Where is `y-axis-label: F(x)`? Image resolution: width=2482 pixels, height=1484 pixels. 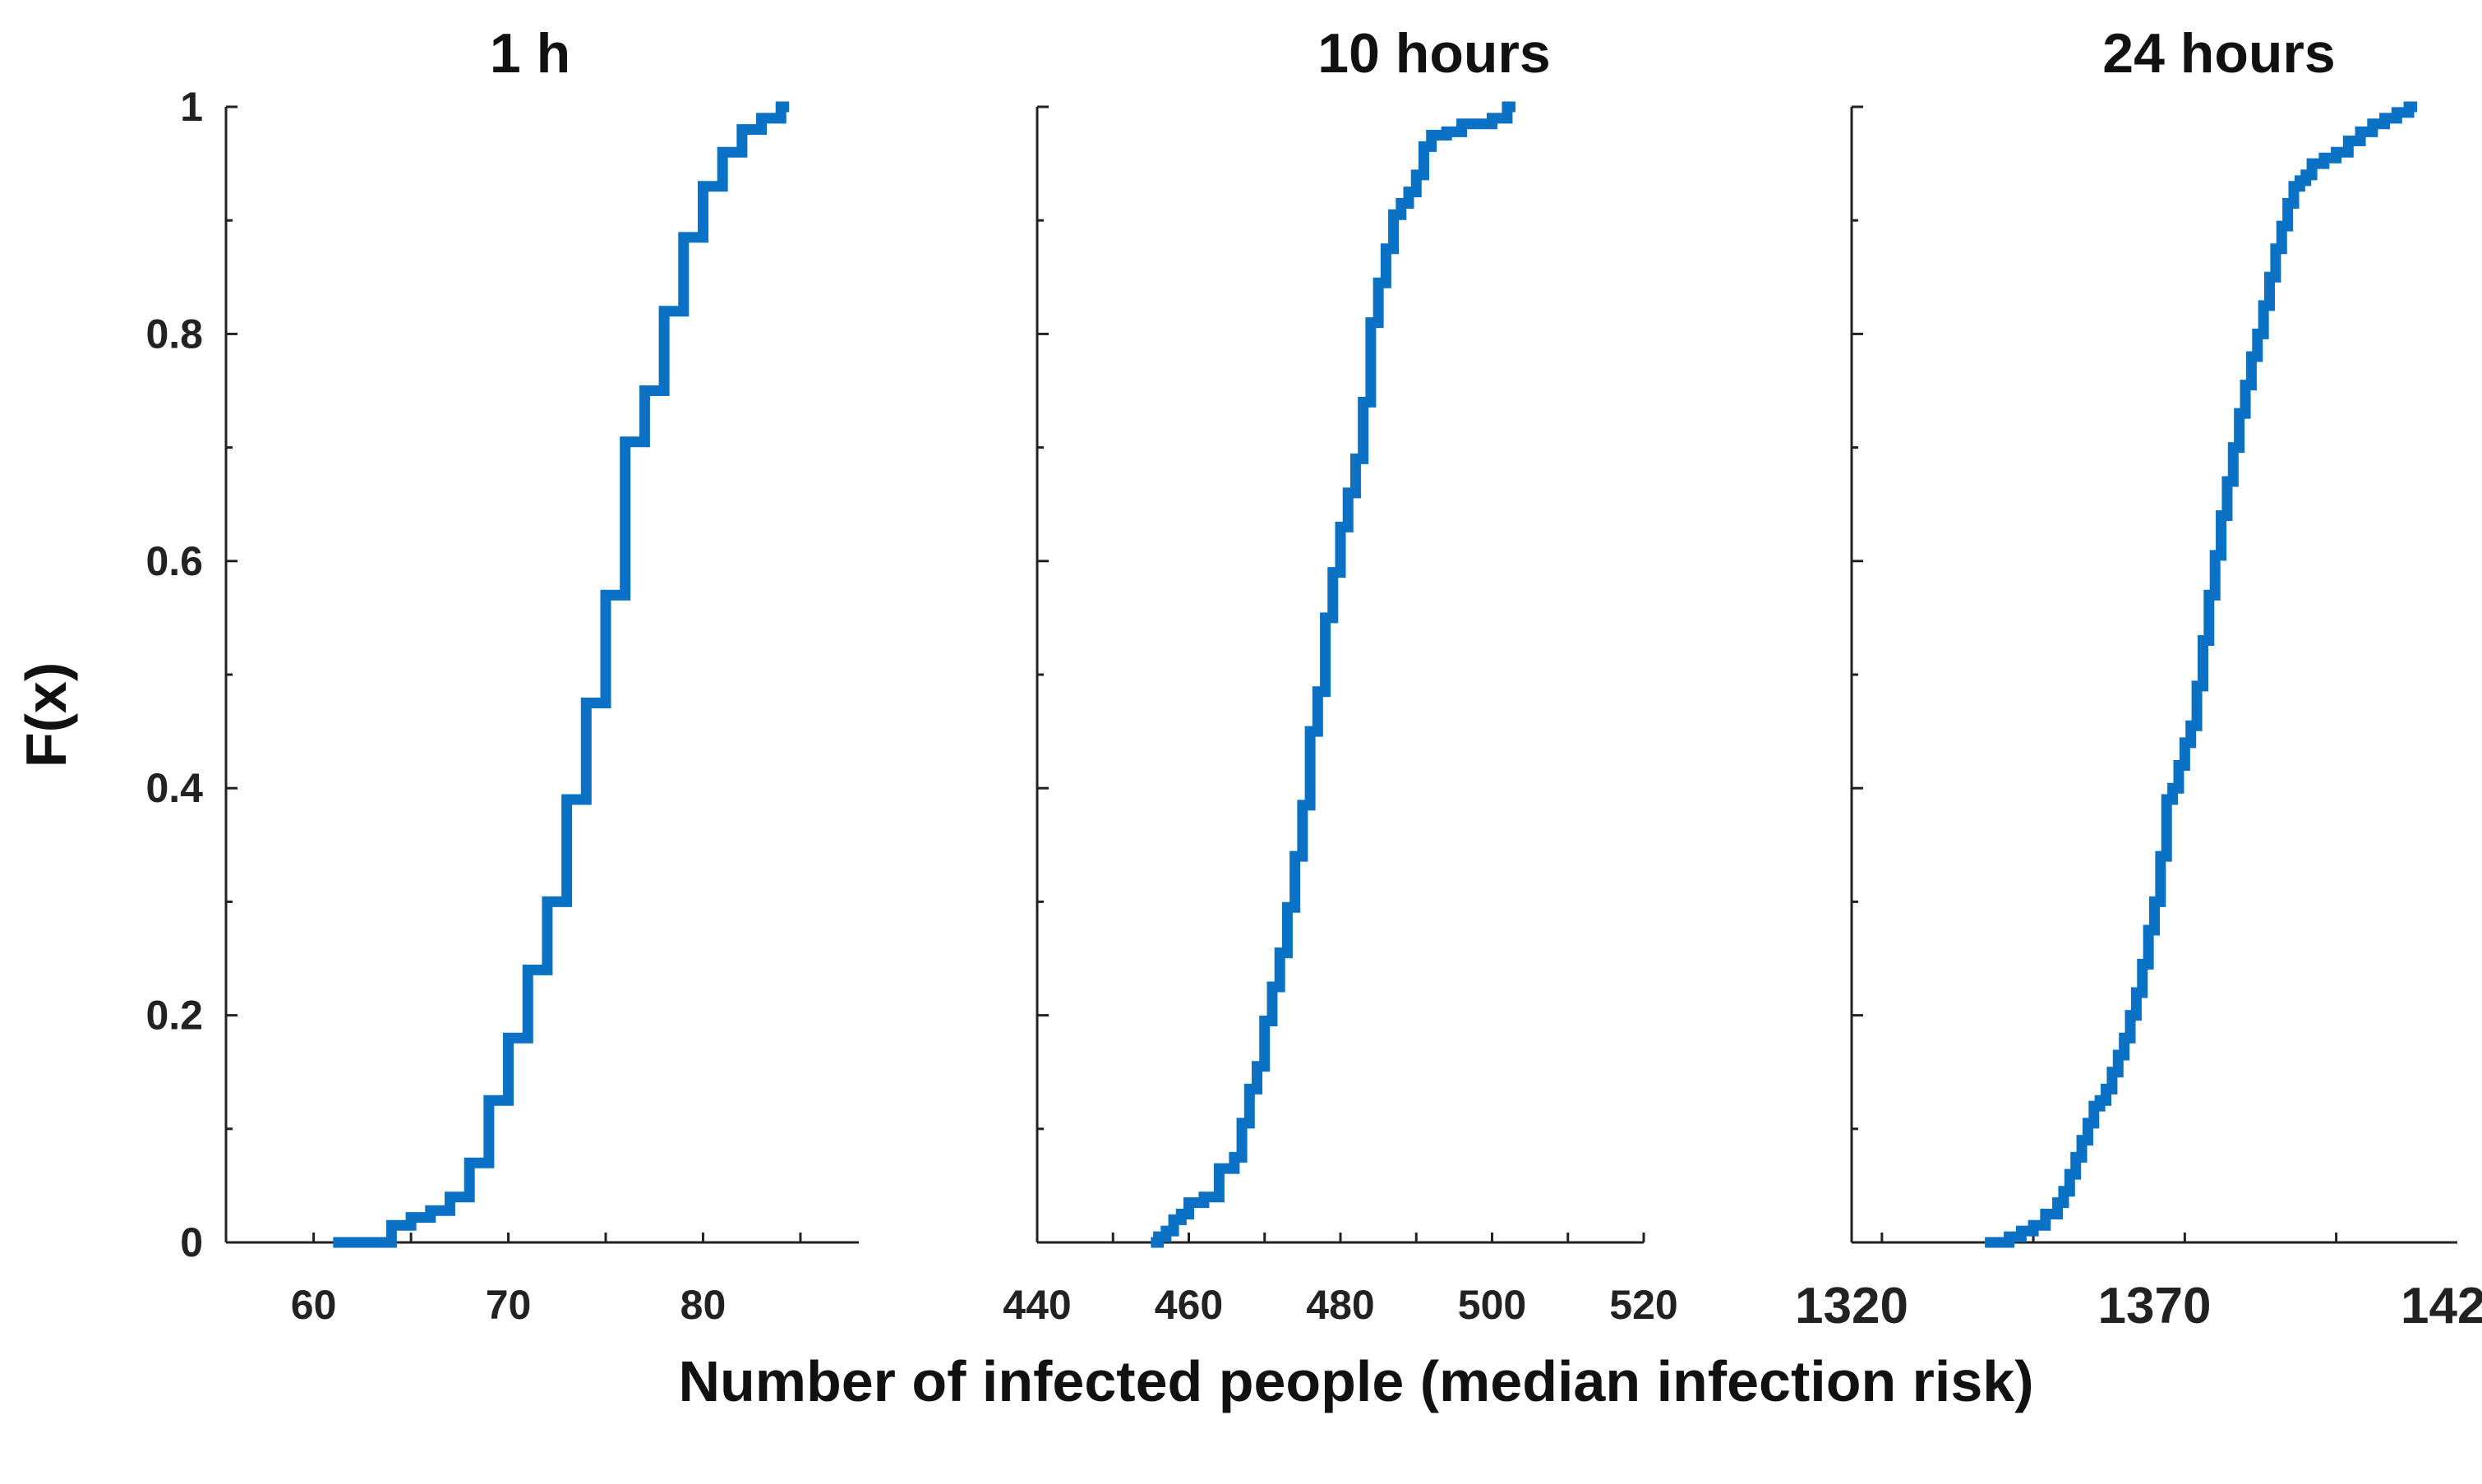 y-axis-label: F(x) is located at coordinates (46, 715).